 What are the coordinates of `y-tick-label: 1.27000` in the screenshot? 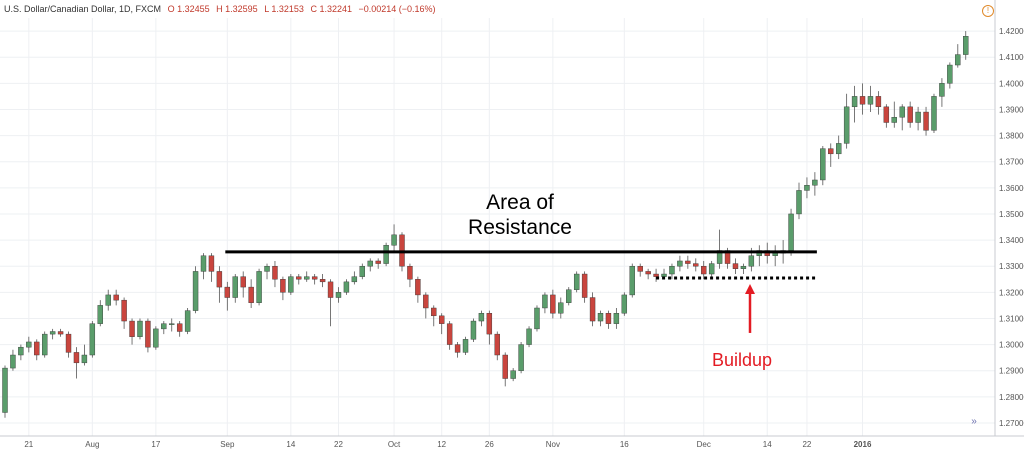 It's located at (1011, 423).